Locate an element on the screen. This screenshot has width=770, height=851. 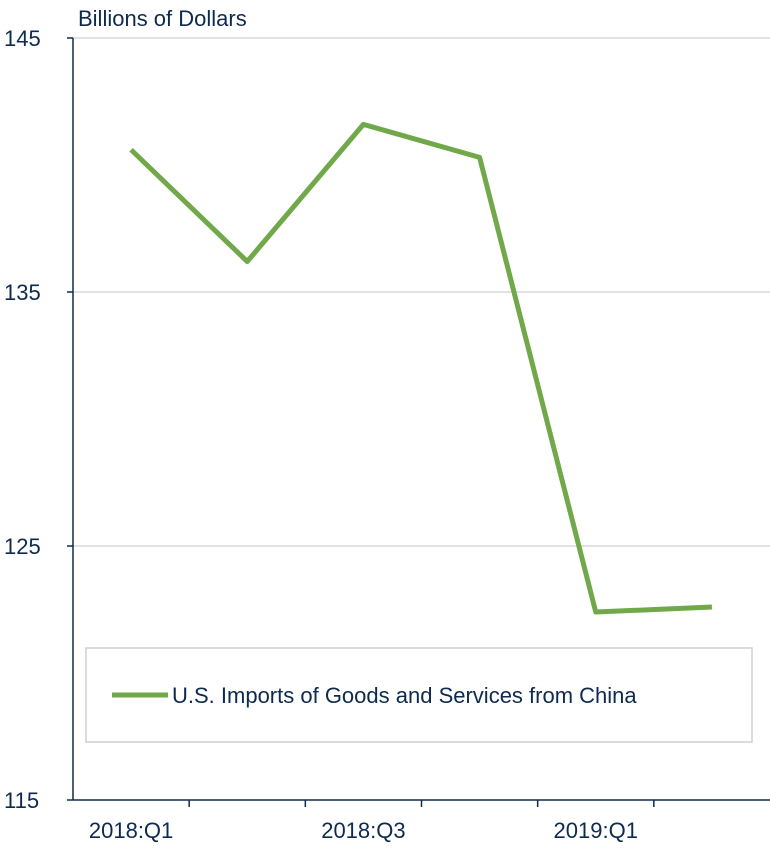
y-tick-label: 125 is located at coordinates (22, 546).